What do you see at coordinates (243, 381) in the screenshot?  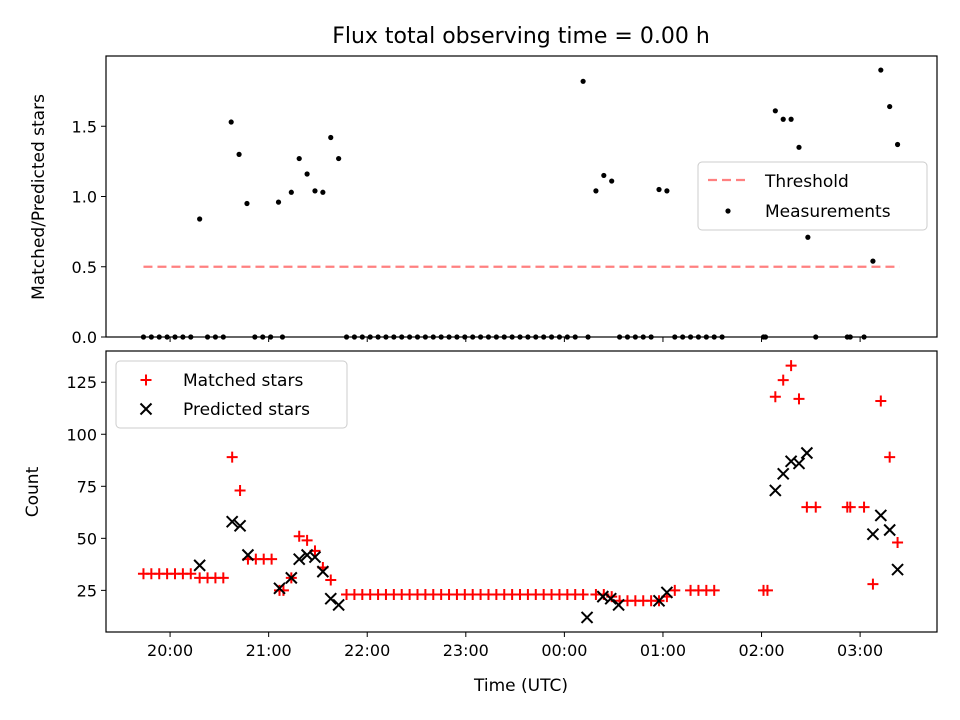 I see `legend-matched-label: Matched stars` at bounding box center [243, 381].